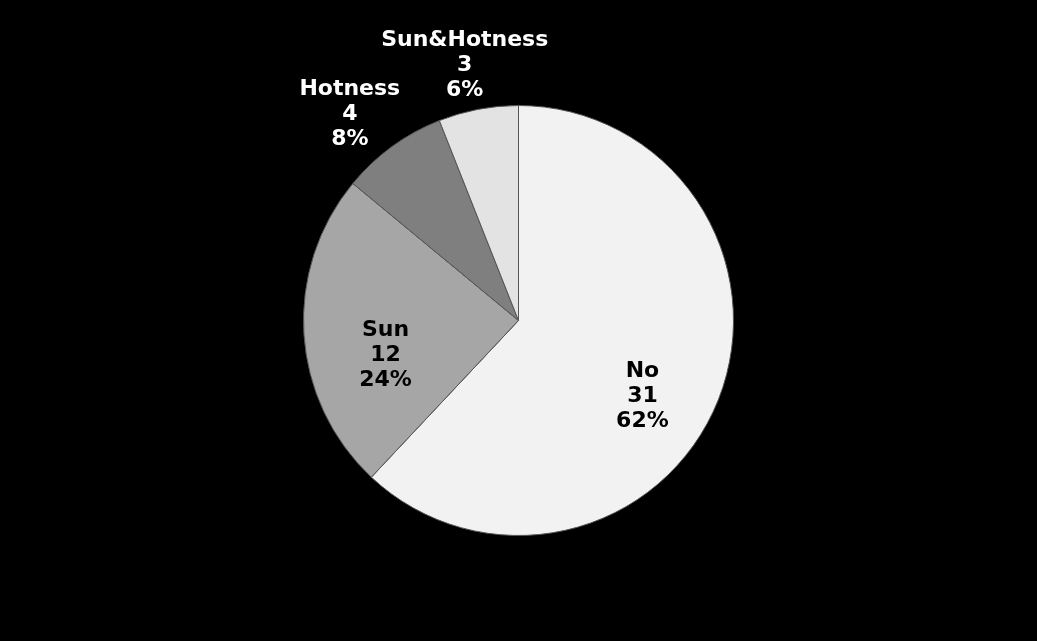 This screenshot has width=1037, height=641. What do you see at coordinates (385, 365) in the screenshot?
I see `data-label: 12 24%` at bounding box center [385, 365].